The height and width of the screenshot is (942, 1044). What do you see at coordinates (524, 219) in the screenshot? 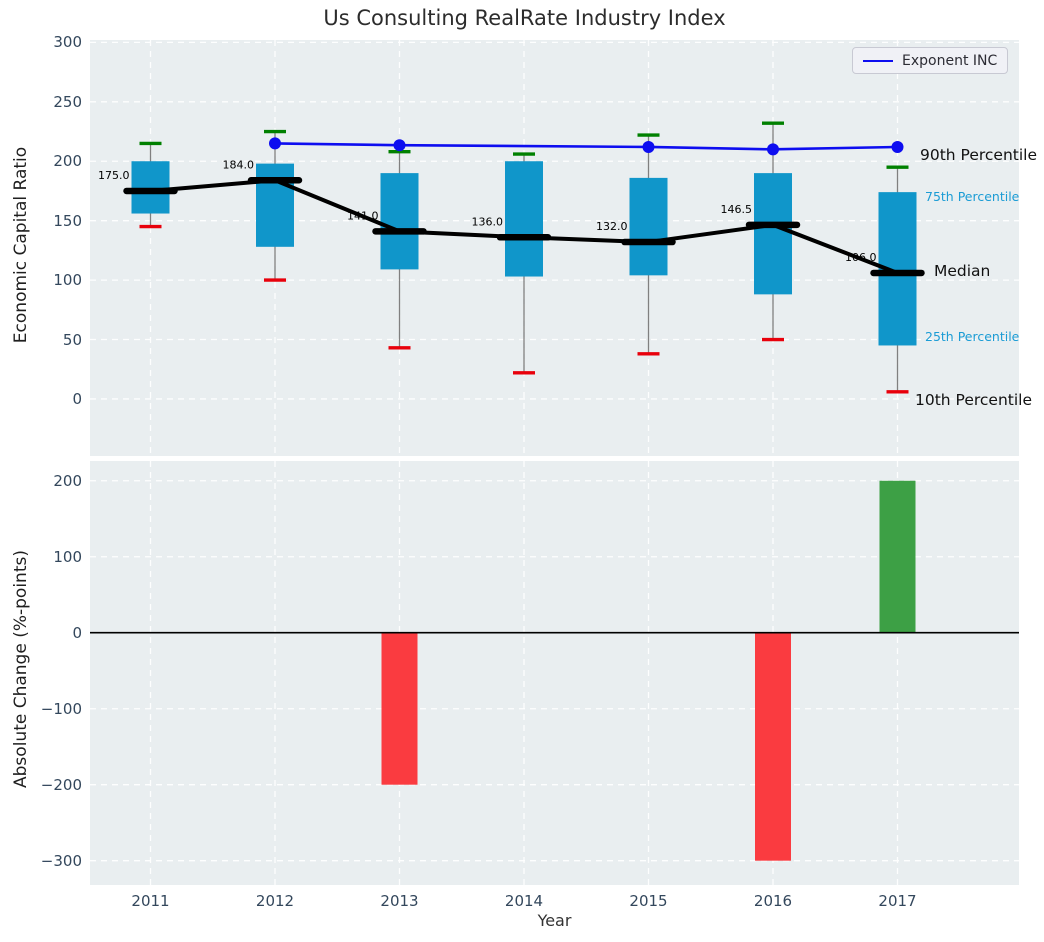
I see `box-2014` at bounding box center [524, 219].